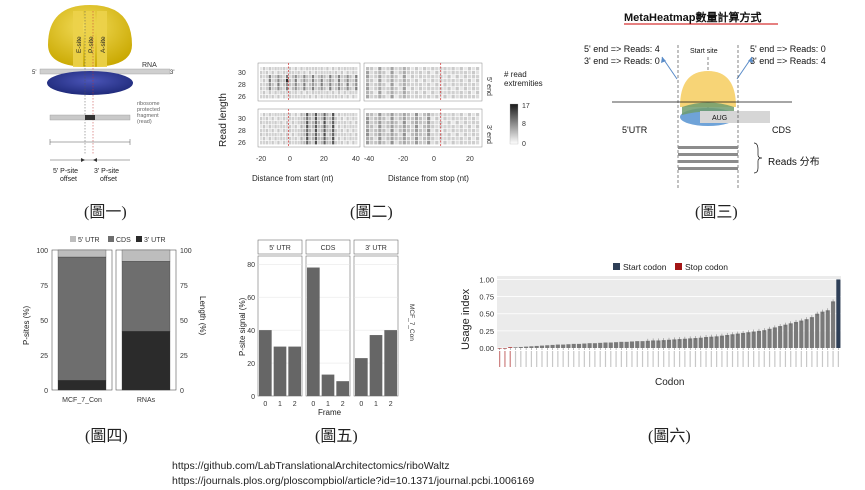 This screenshot has height=490, width=865. I want to click on fig4-category-label: MCF_7_Con, so click(82, 400).